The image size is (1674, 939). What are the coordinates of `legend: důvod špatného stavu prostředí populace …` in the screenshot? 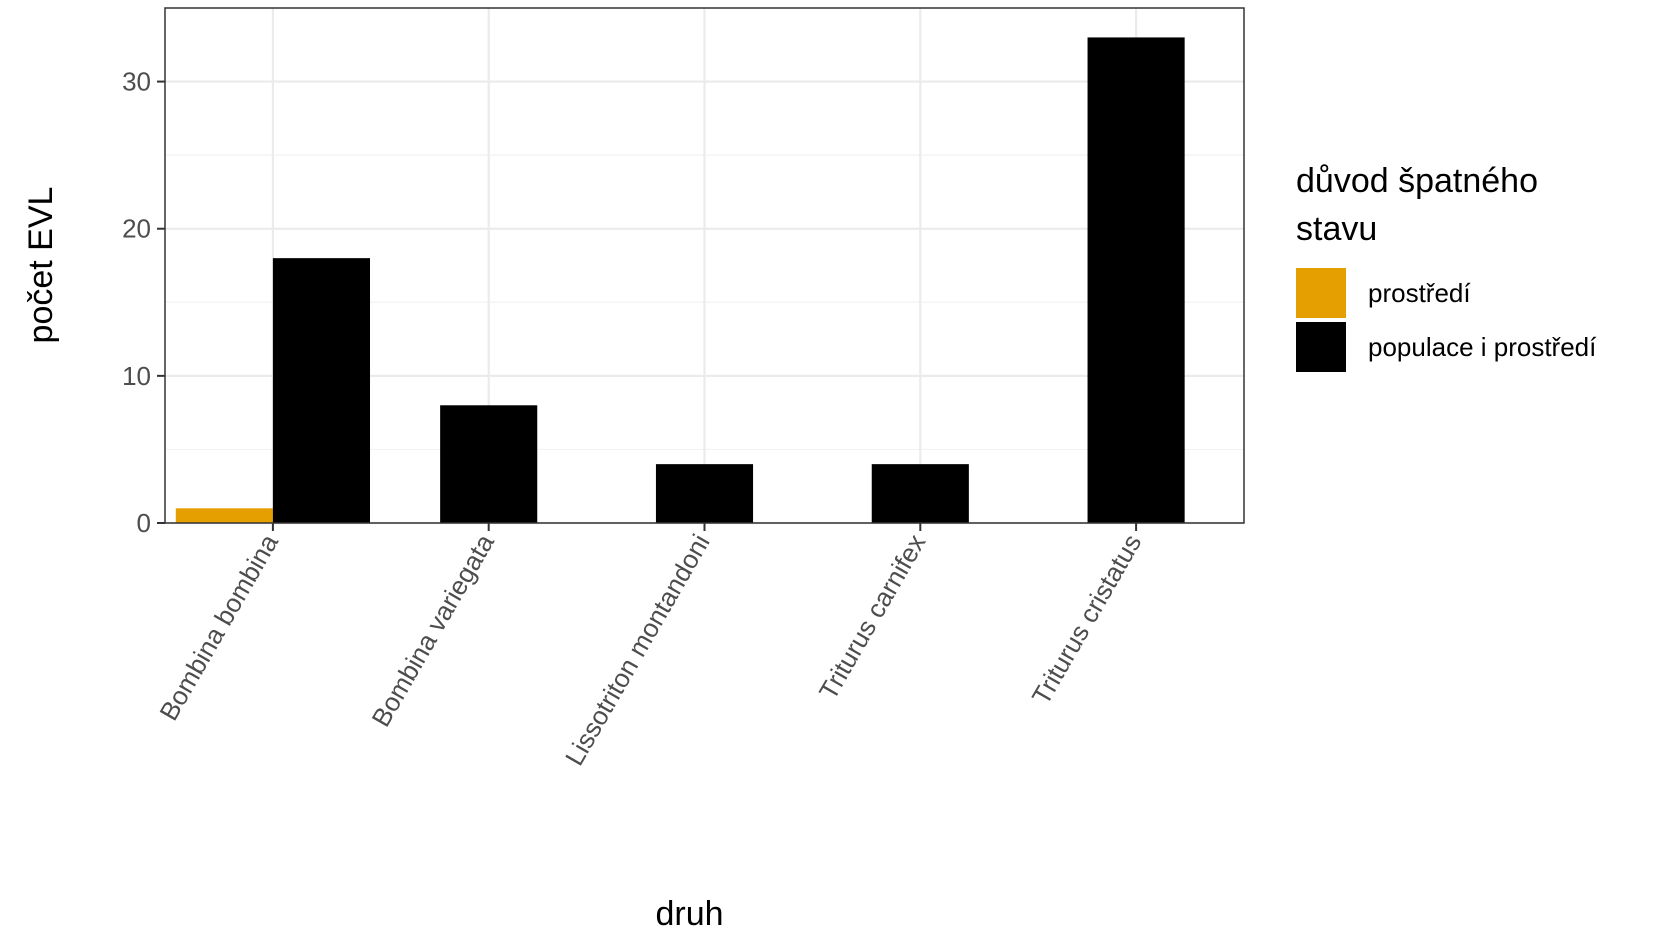 It's located at (1446, 267).